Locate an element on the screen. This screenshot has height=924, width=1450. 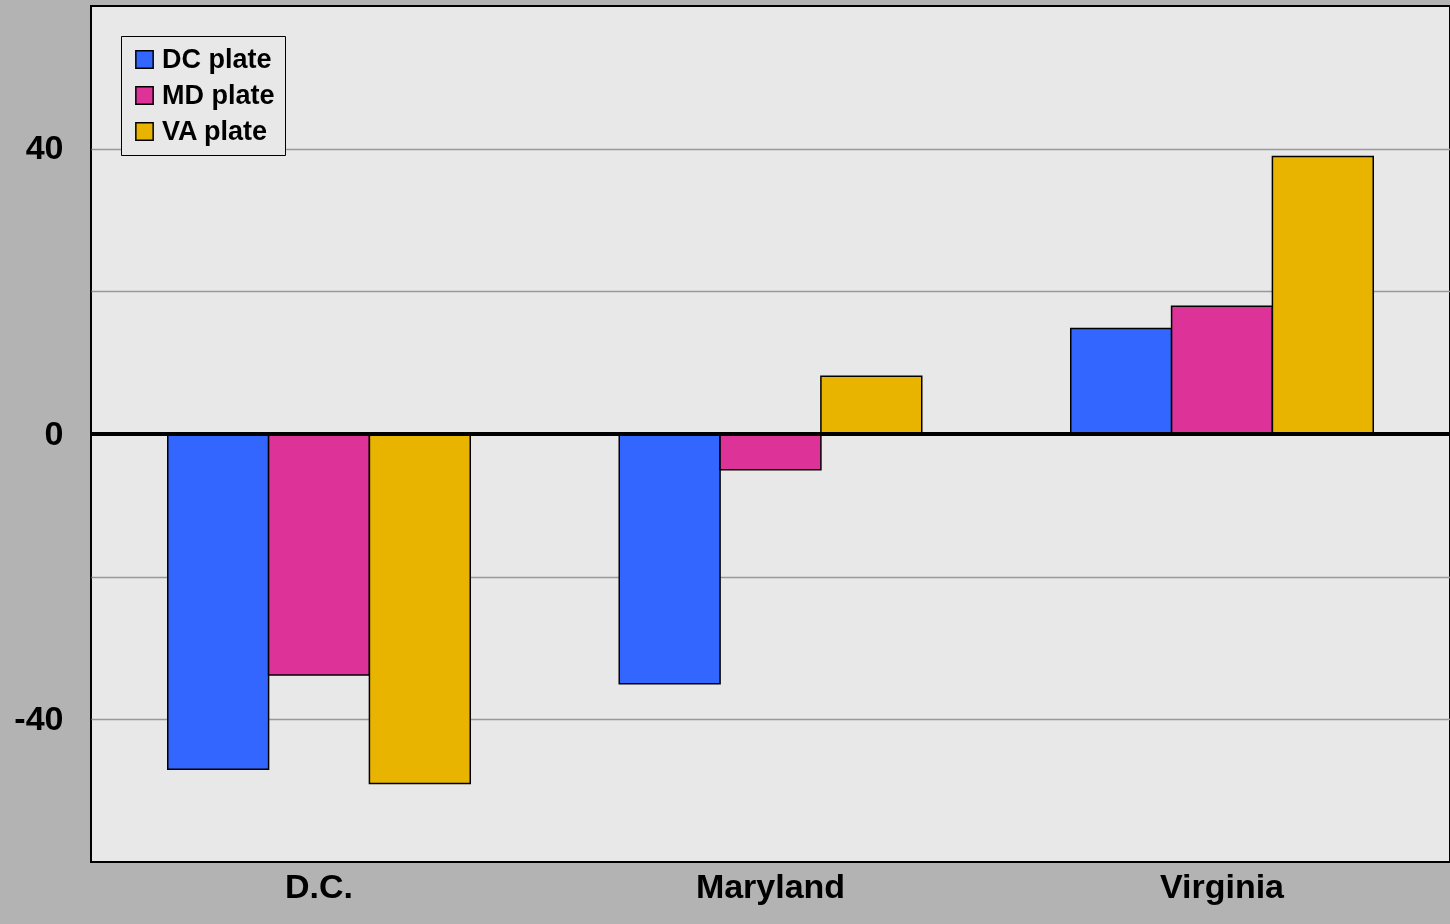
bar is located at coordinates (871, 405).